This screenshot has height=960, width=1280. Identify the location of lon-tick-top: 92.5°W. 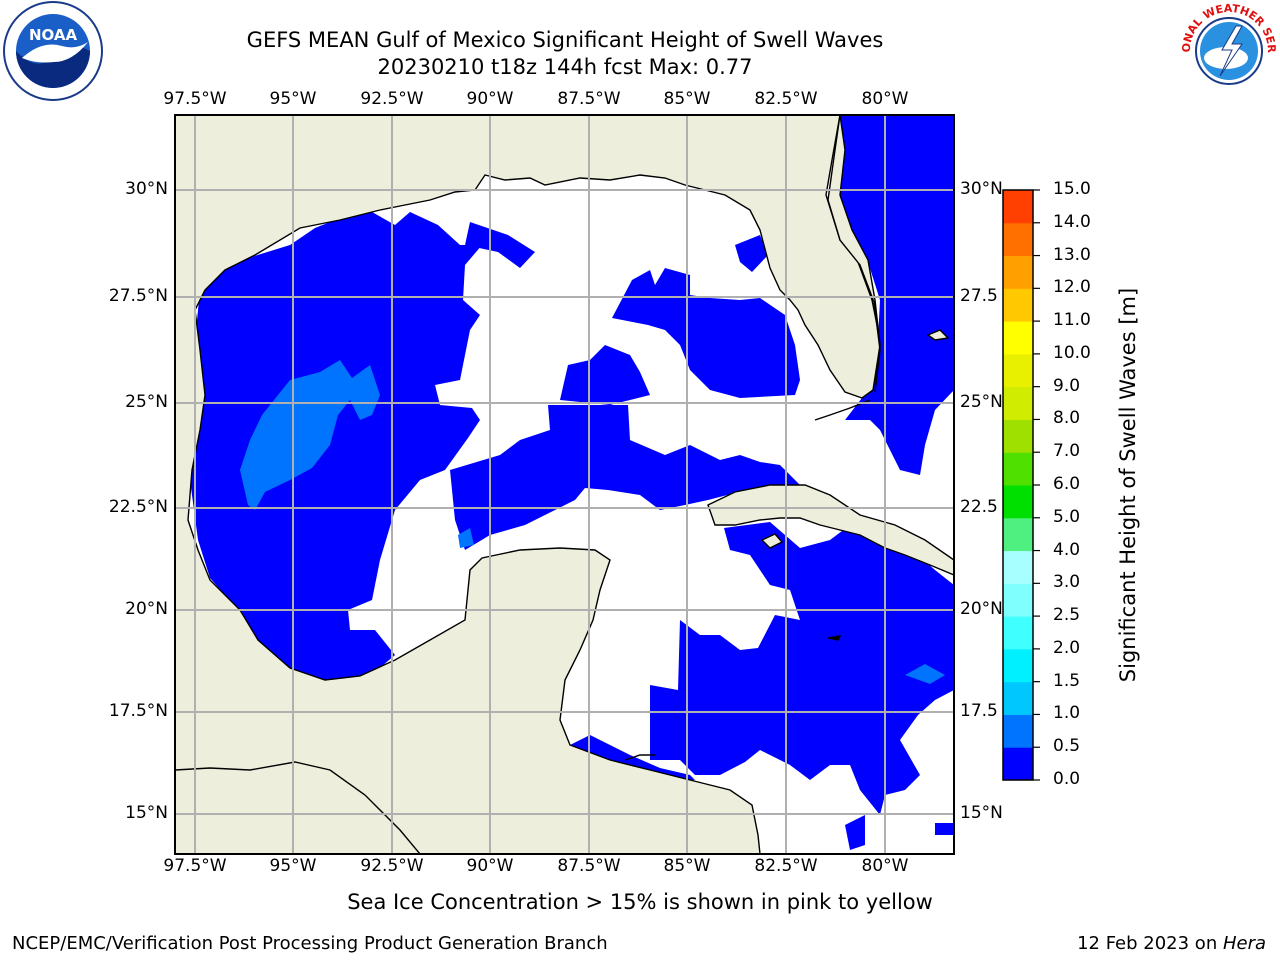
(392, 99).